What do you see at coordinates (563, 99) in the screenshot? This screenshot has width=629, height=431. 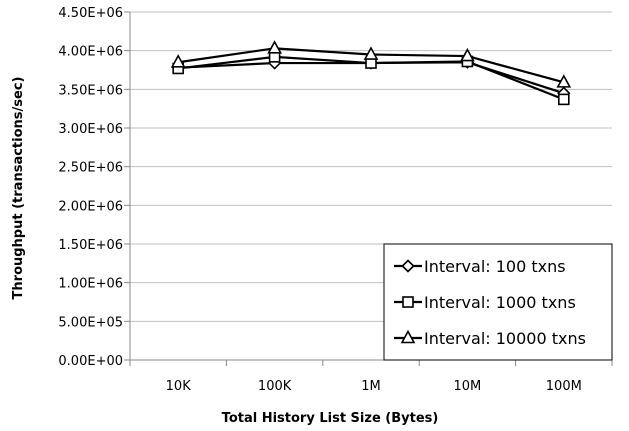 I see `data-point-square` at bounding box center [563, 99].